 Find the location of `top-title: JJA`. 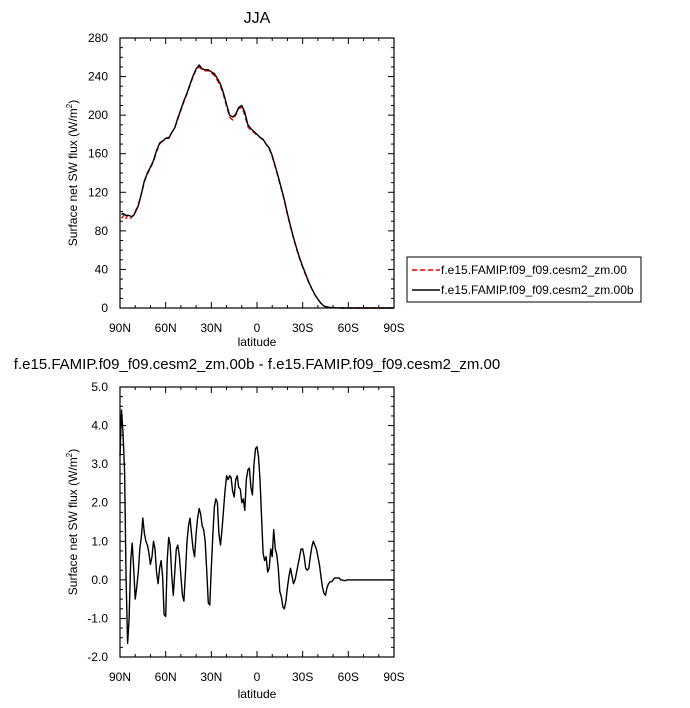

top-title: JJA is located at coordinates (257, 18).